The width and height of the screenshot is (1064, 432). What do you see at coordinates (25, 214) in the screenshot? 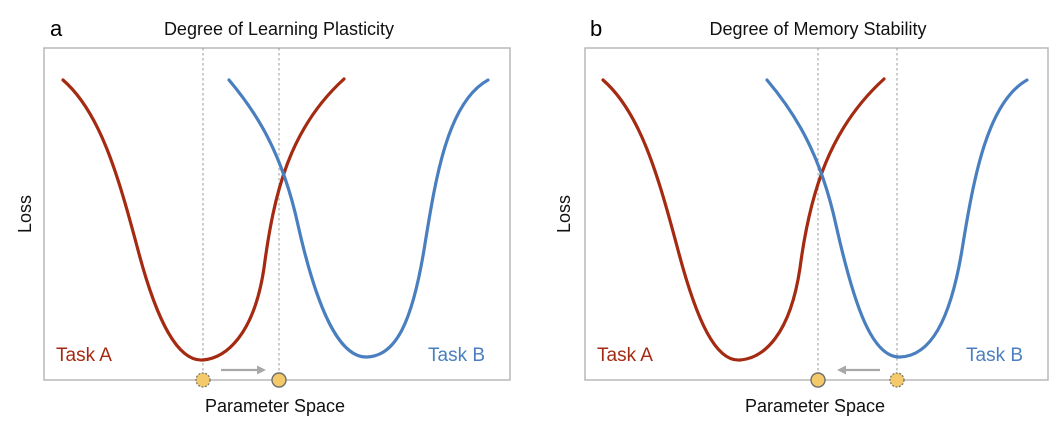
I see `panel-a-ylabel: Loss` at bounding box center [25, 214].